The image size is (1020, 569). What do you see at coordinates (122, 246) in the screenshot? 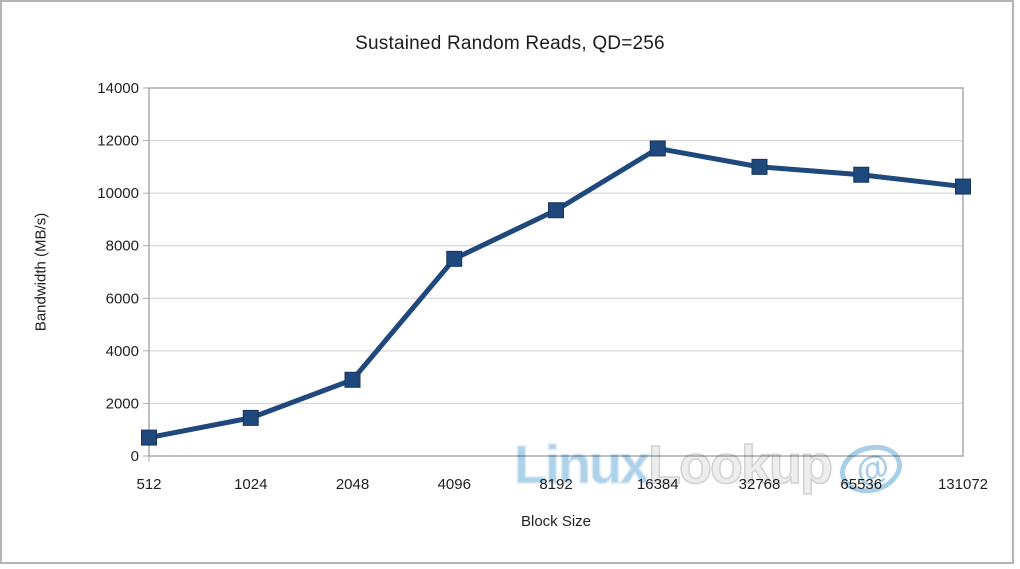
I see `y-tick-label: 8000` at bounding box center [122, 246].